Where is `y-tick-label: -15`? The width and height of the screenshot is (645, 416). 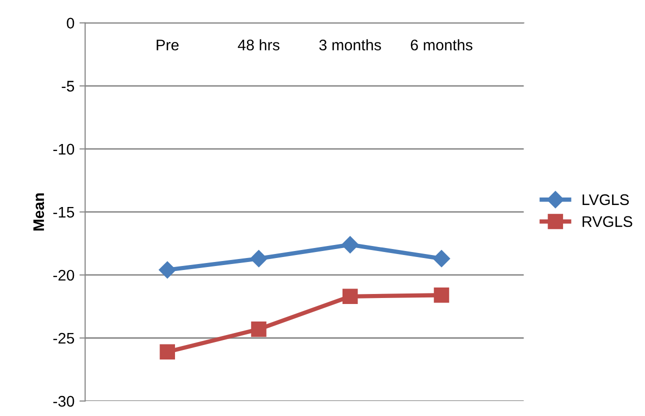
y-tick-label: -15 is located at coordinates (63, 212).